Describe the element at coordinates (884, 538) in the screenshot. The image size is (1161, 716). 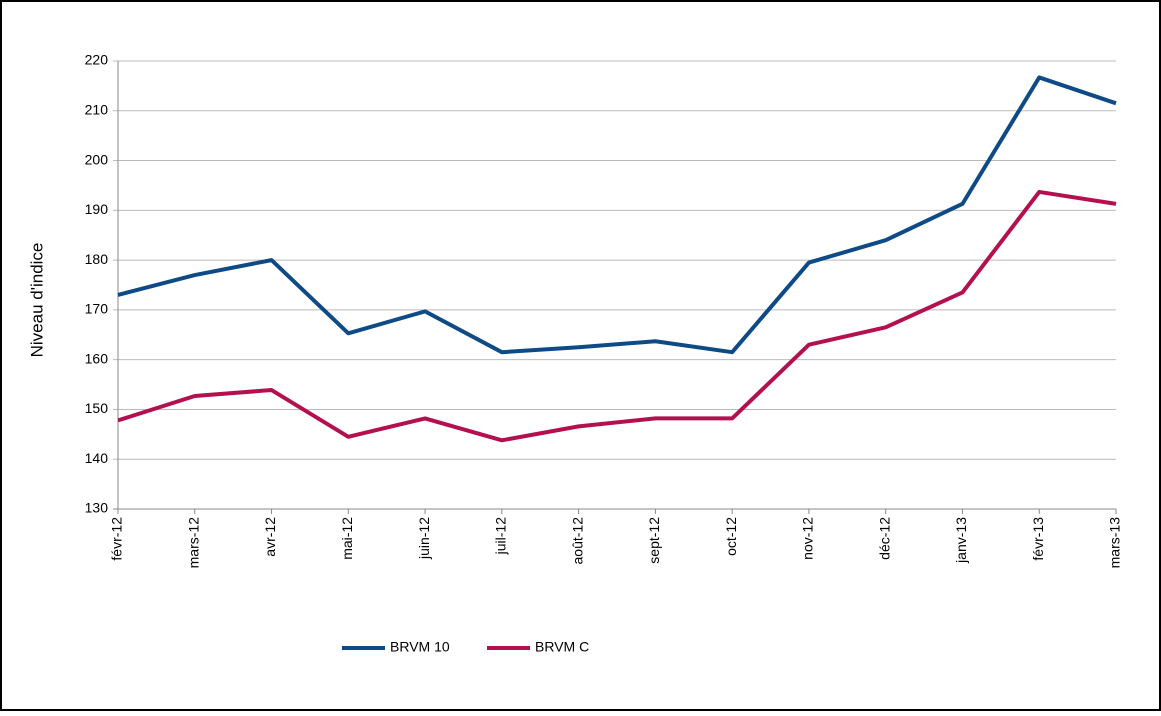
I see `x-tick-label: déc-12` at that location.